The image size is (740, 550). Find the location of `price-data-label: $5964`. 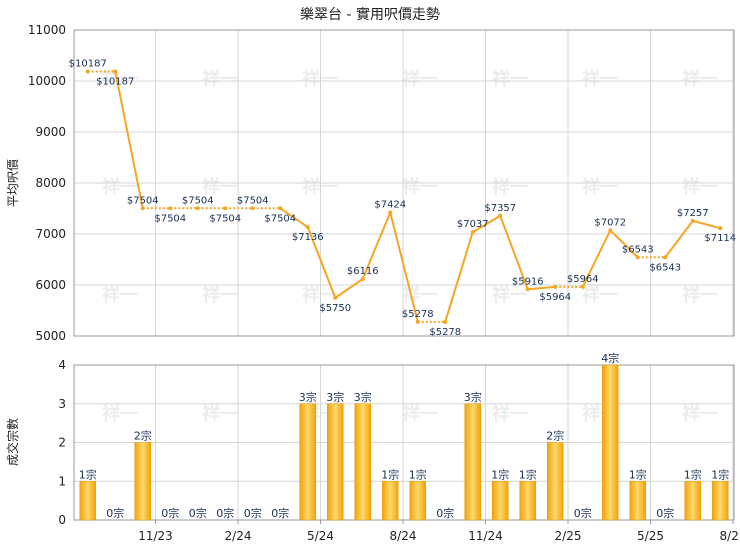

price-data-label: $5964 is located at coordinates (583, 279).